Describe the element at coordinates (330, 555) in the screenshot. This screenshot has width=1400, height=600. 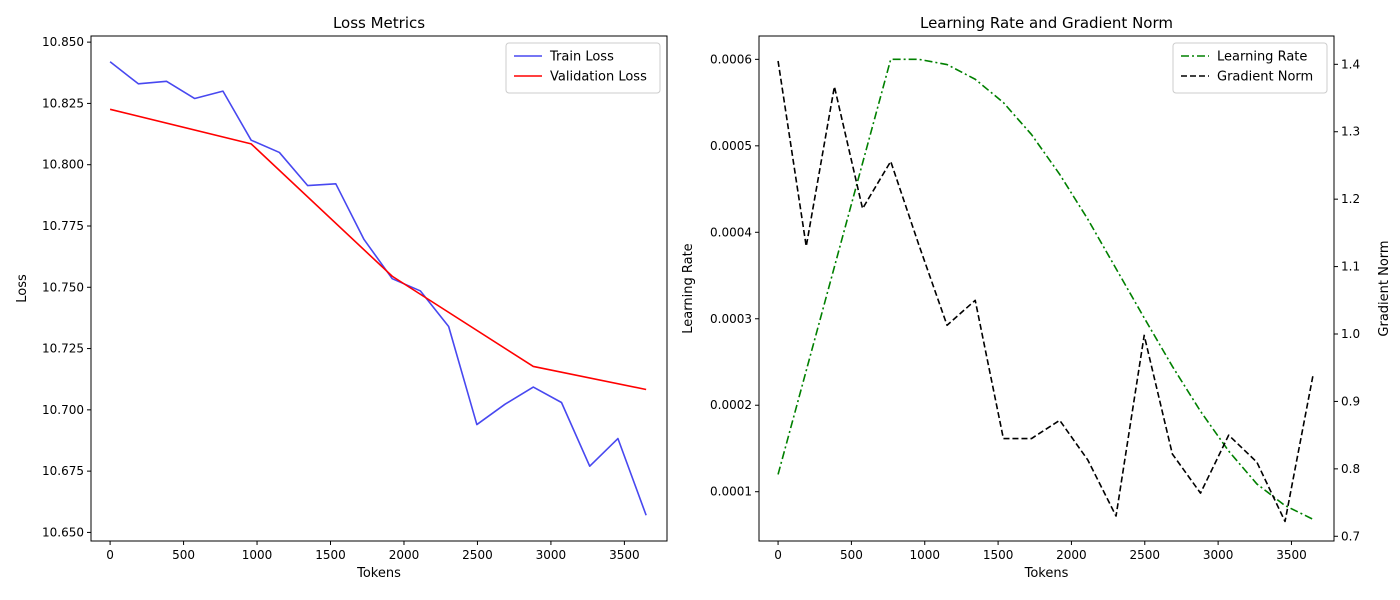
I see `chart1-x-tick-label: 1500` at that location.